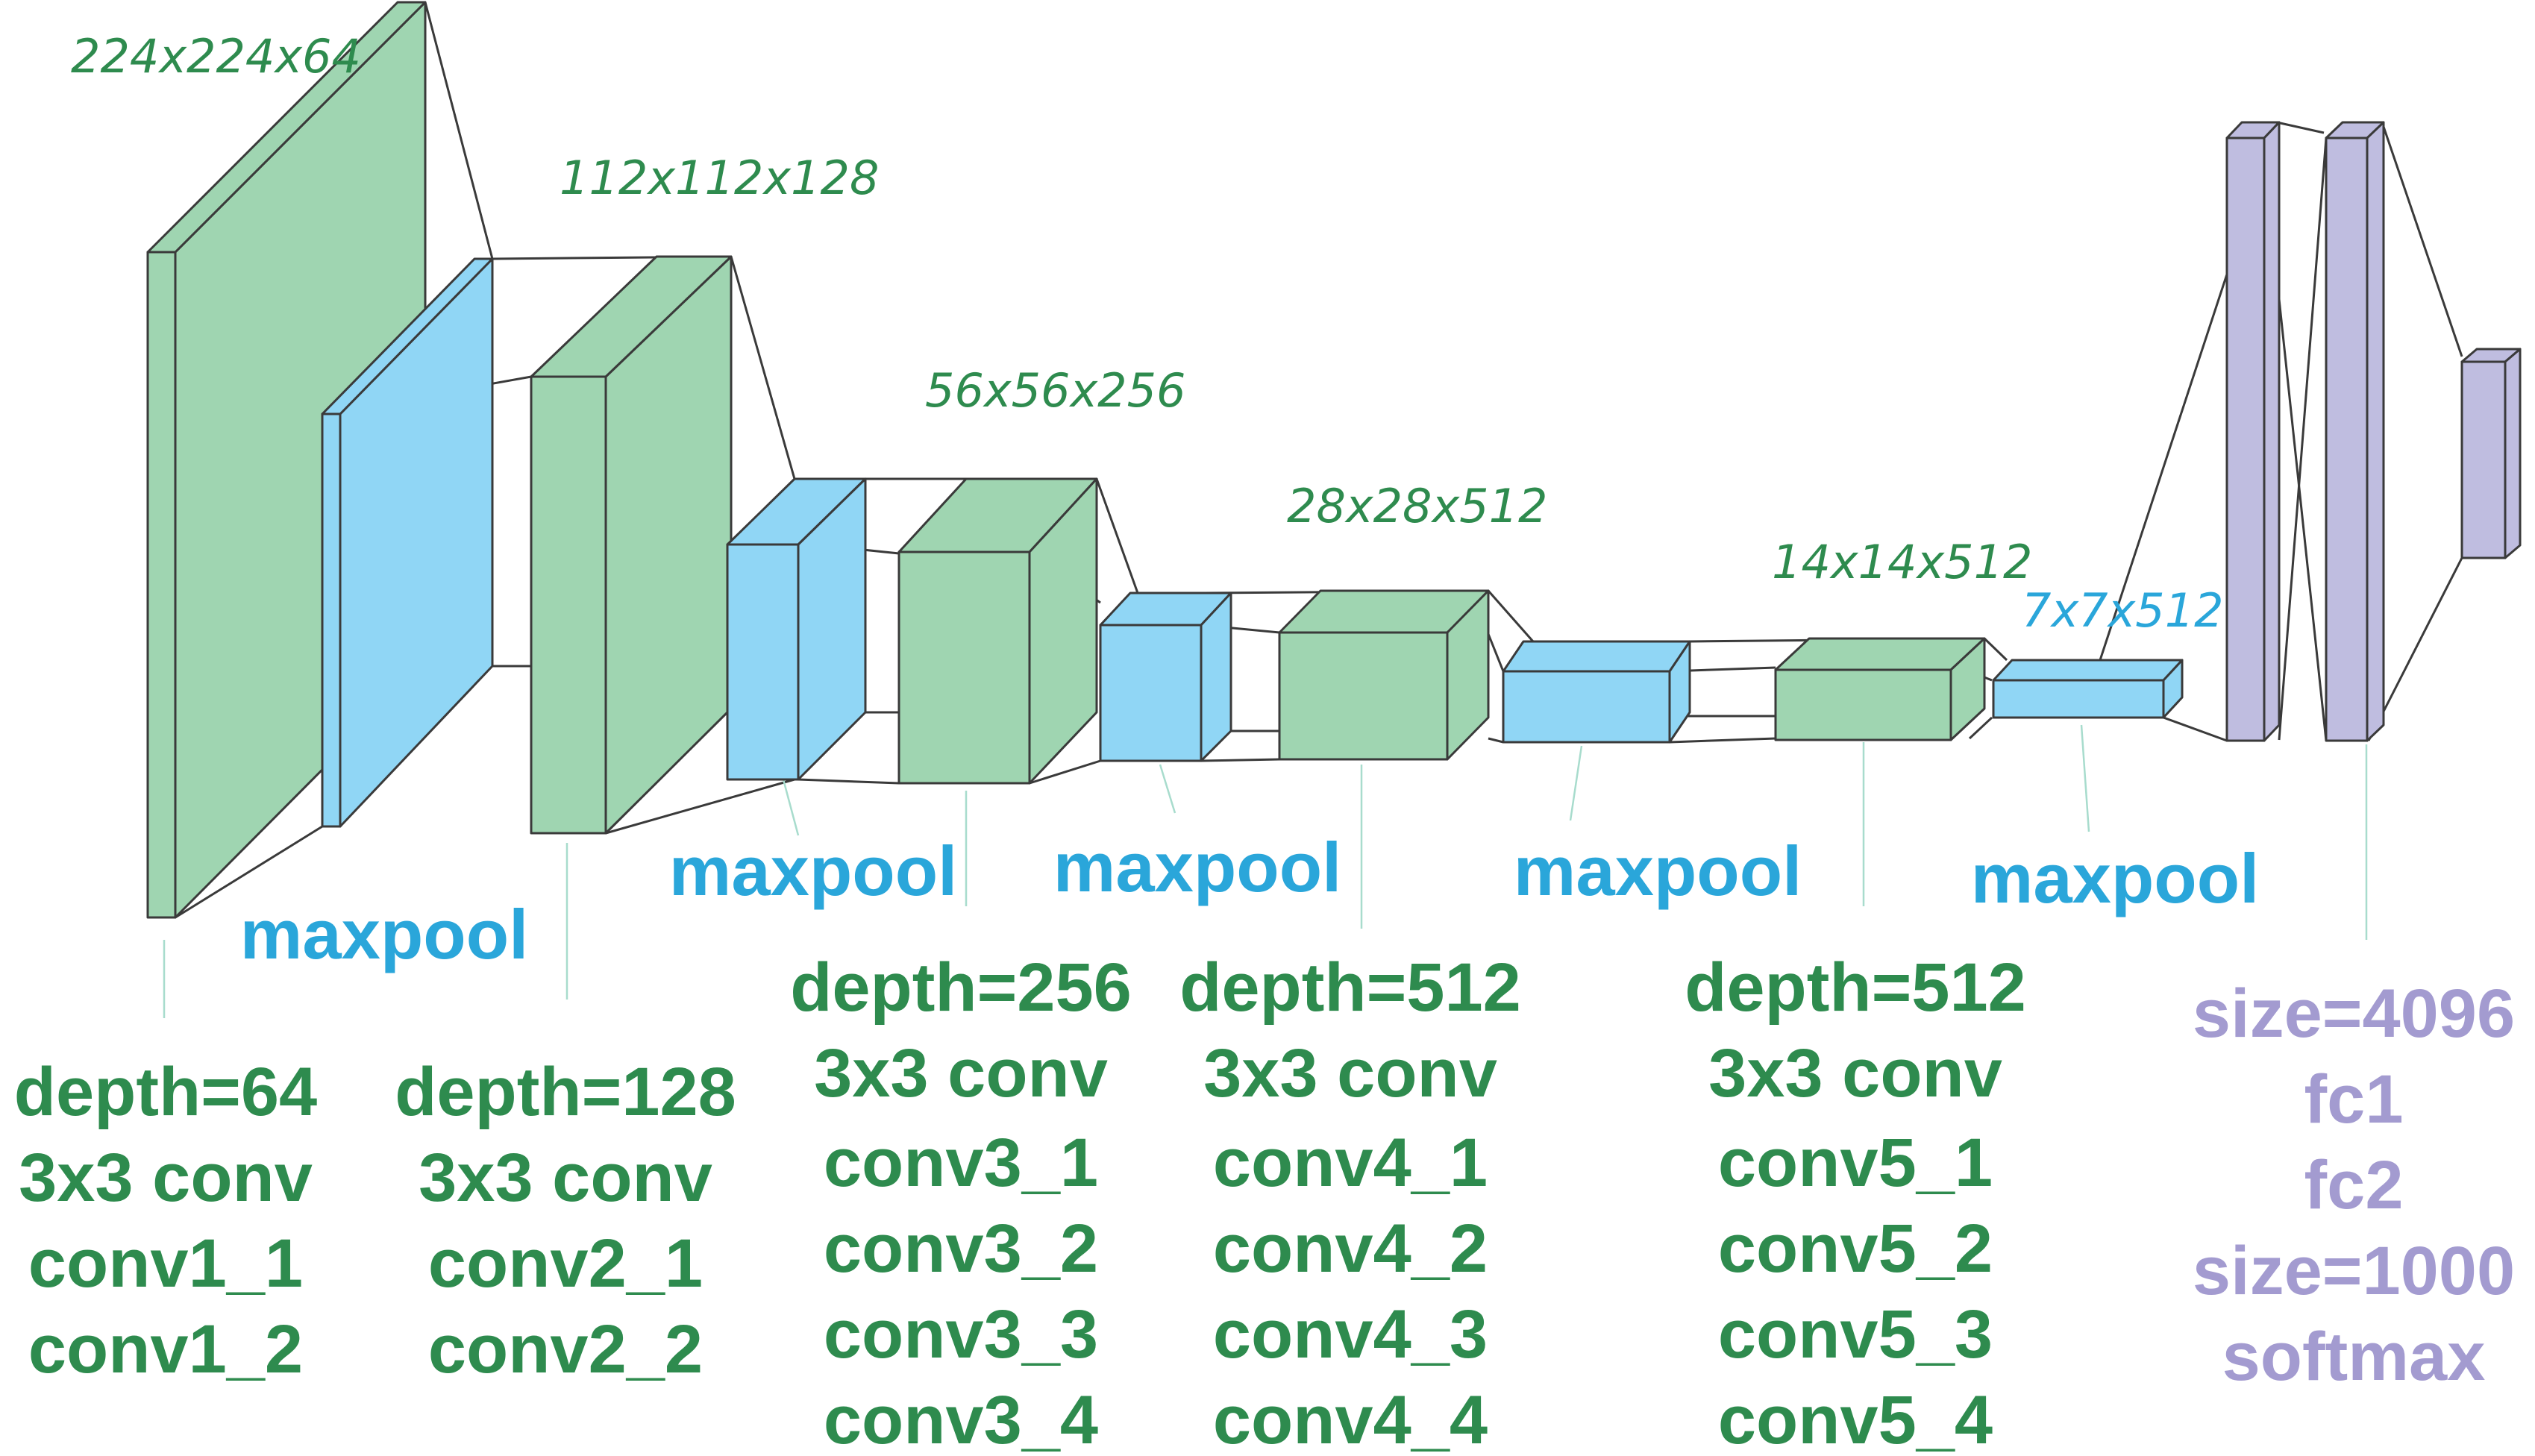 This screenshot has width=2535, height=1456. I want to click on conv5-side-face, so click(1967, 689).